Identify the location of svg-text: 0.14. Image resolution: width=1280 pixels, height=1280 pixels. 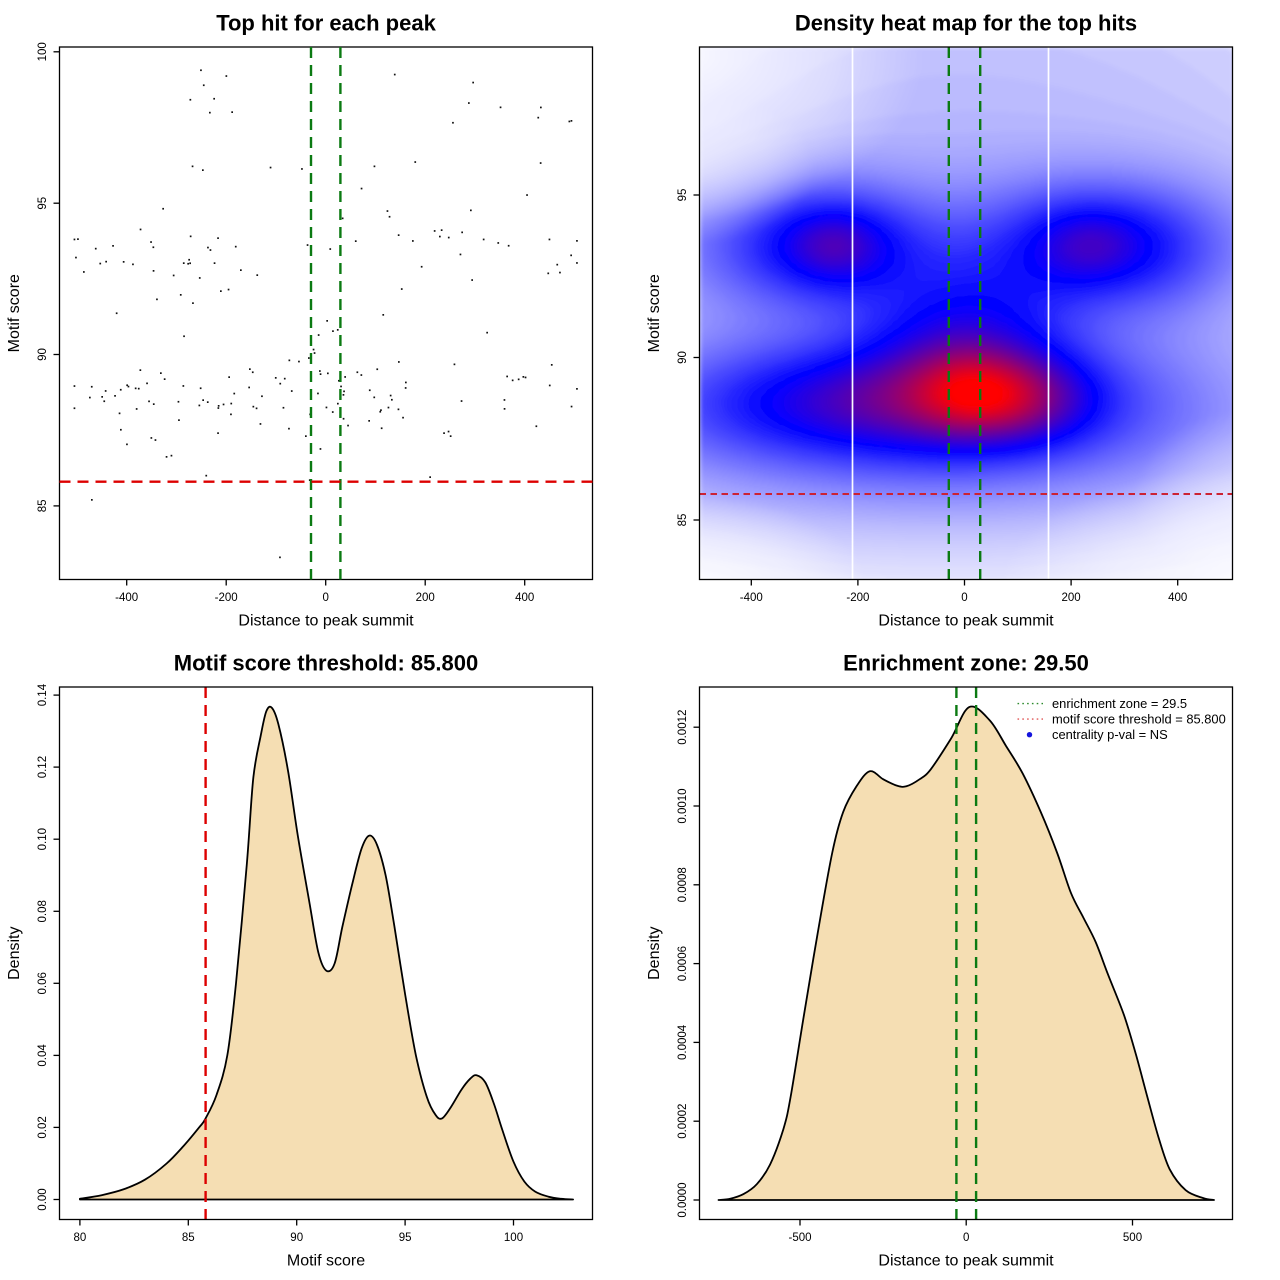
(43, 694).